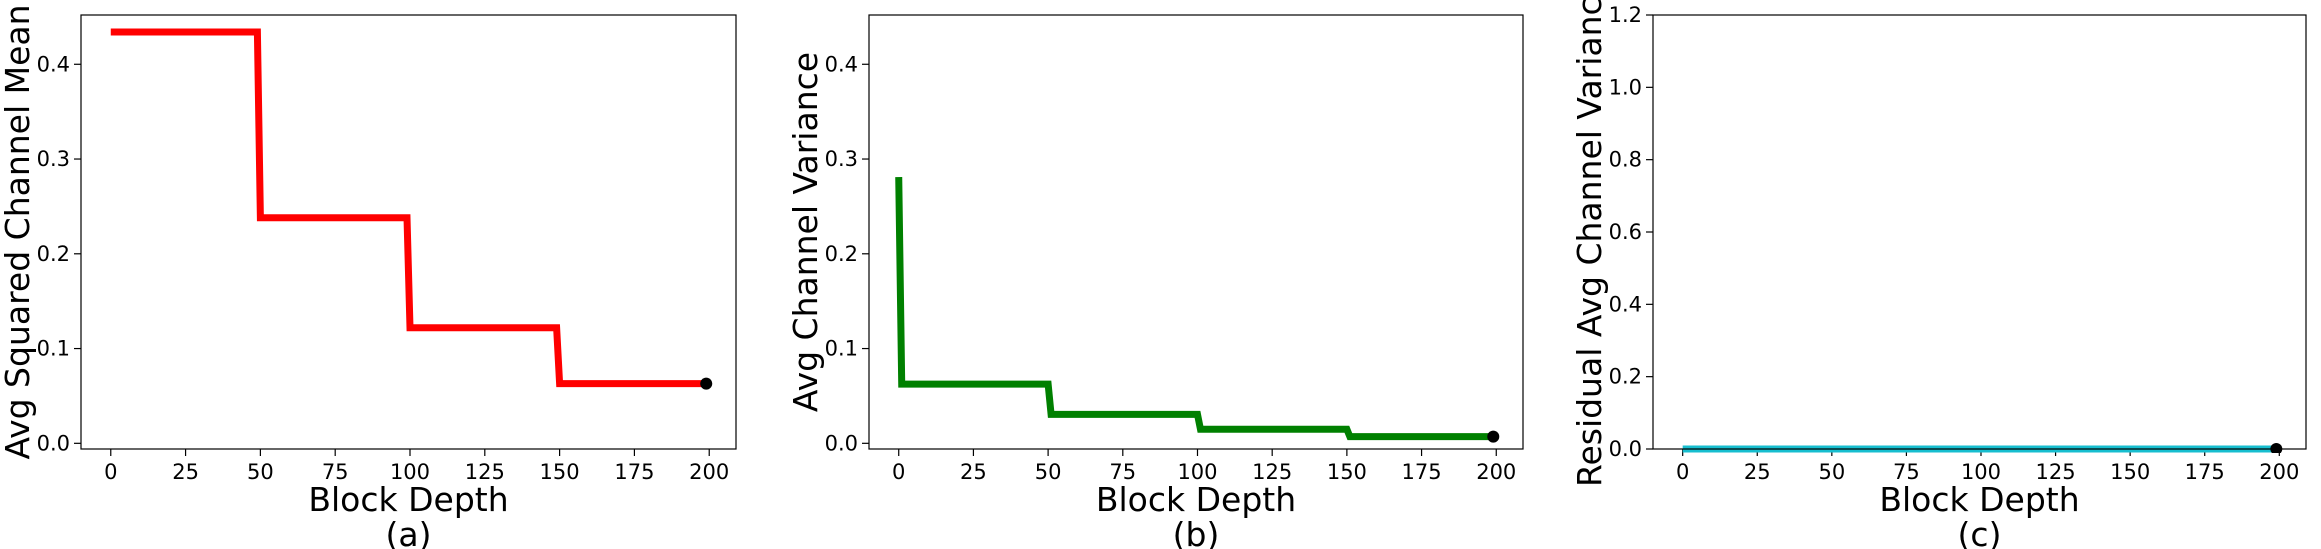  What do you see at coordinates (1980, 532) in the screenshot?
I see `caption: (c)` at bounding box center [1980, 532].